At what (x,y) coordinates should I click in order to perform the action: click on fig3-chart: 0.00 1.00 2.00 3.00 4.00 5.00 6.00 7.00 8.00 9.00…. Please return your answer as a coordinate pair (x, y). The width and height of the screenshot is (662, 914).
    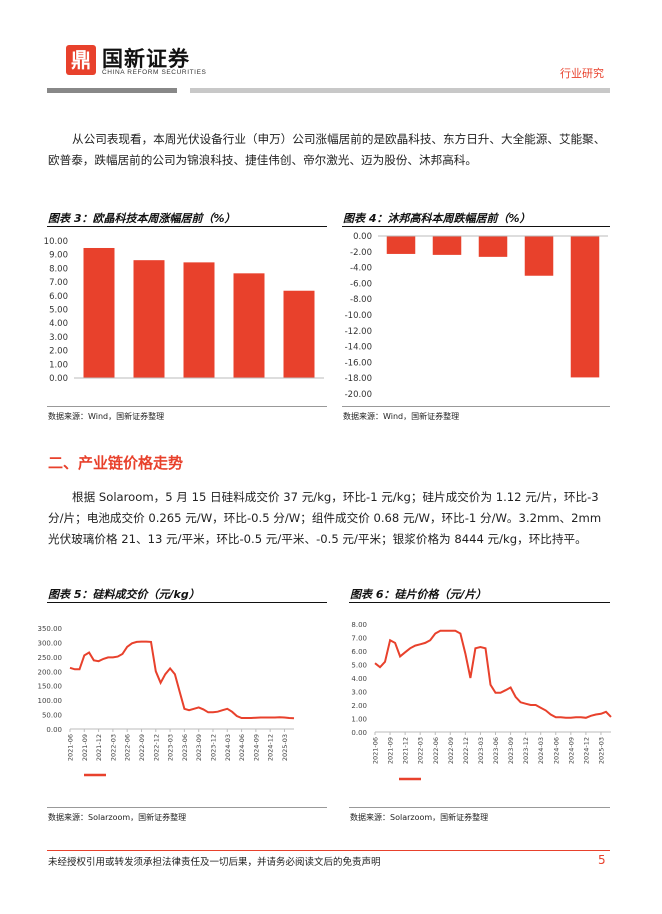
    Looking at the image, I should click on (184, 310).